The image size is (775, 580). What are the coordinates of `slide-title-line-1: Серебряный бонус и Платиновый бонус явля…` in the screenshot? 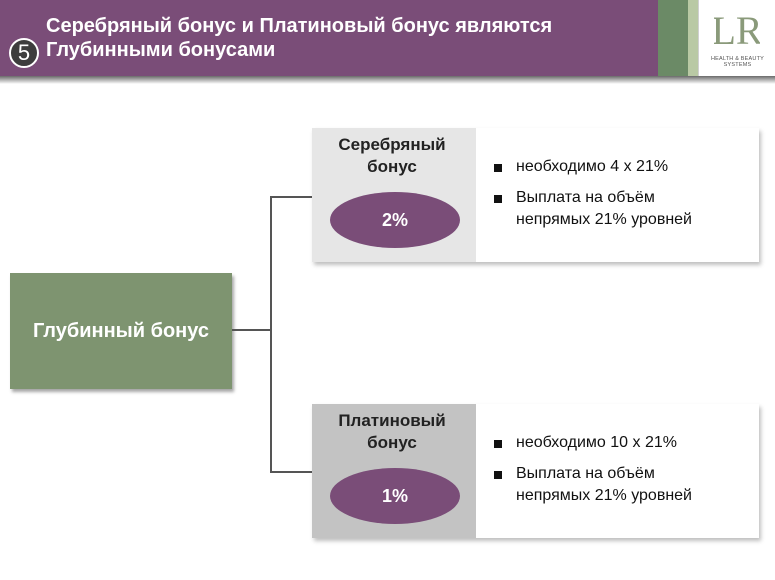 It's located at (299, 26).